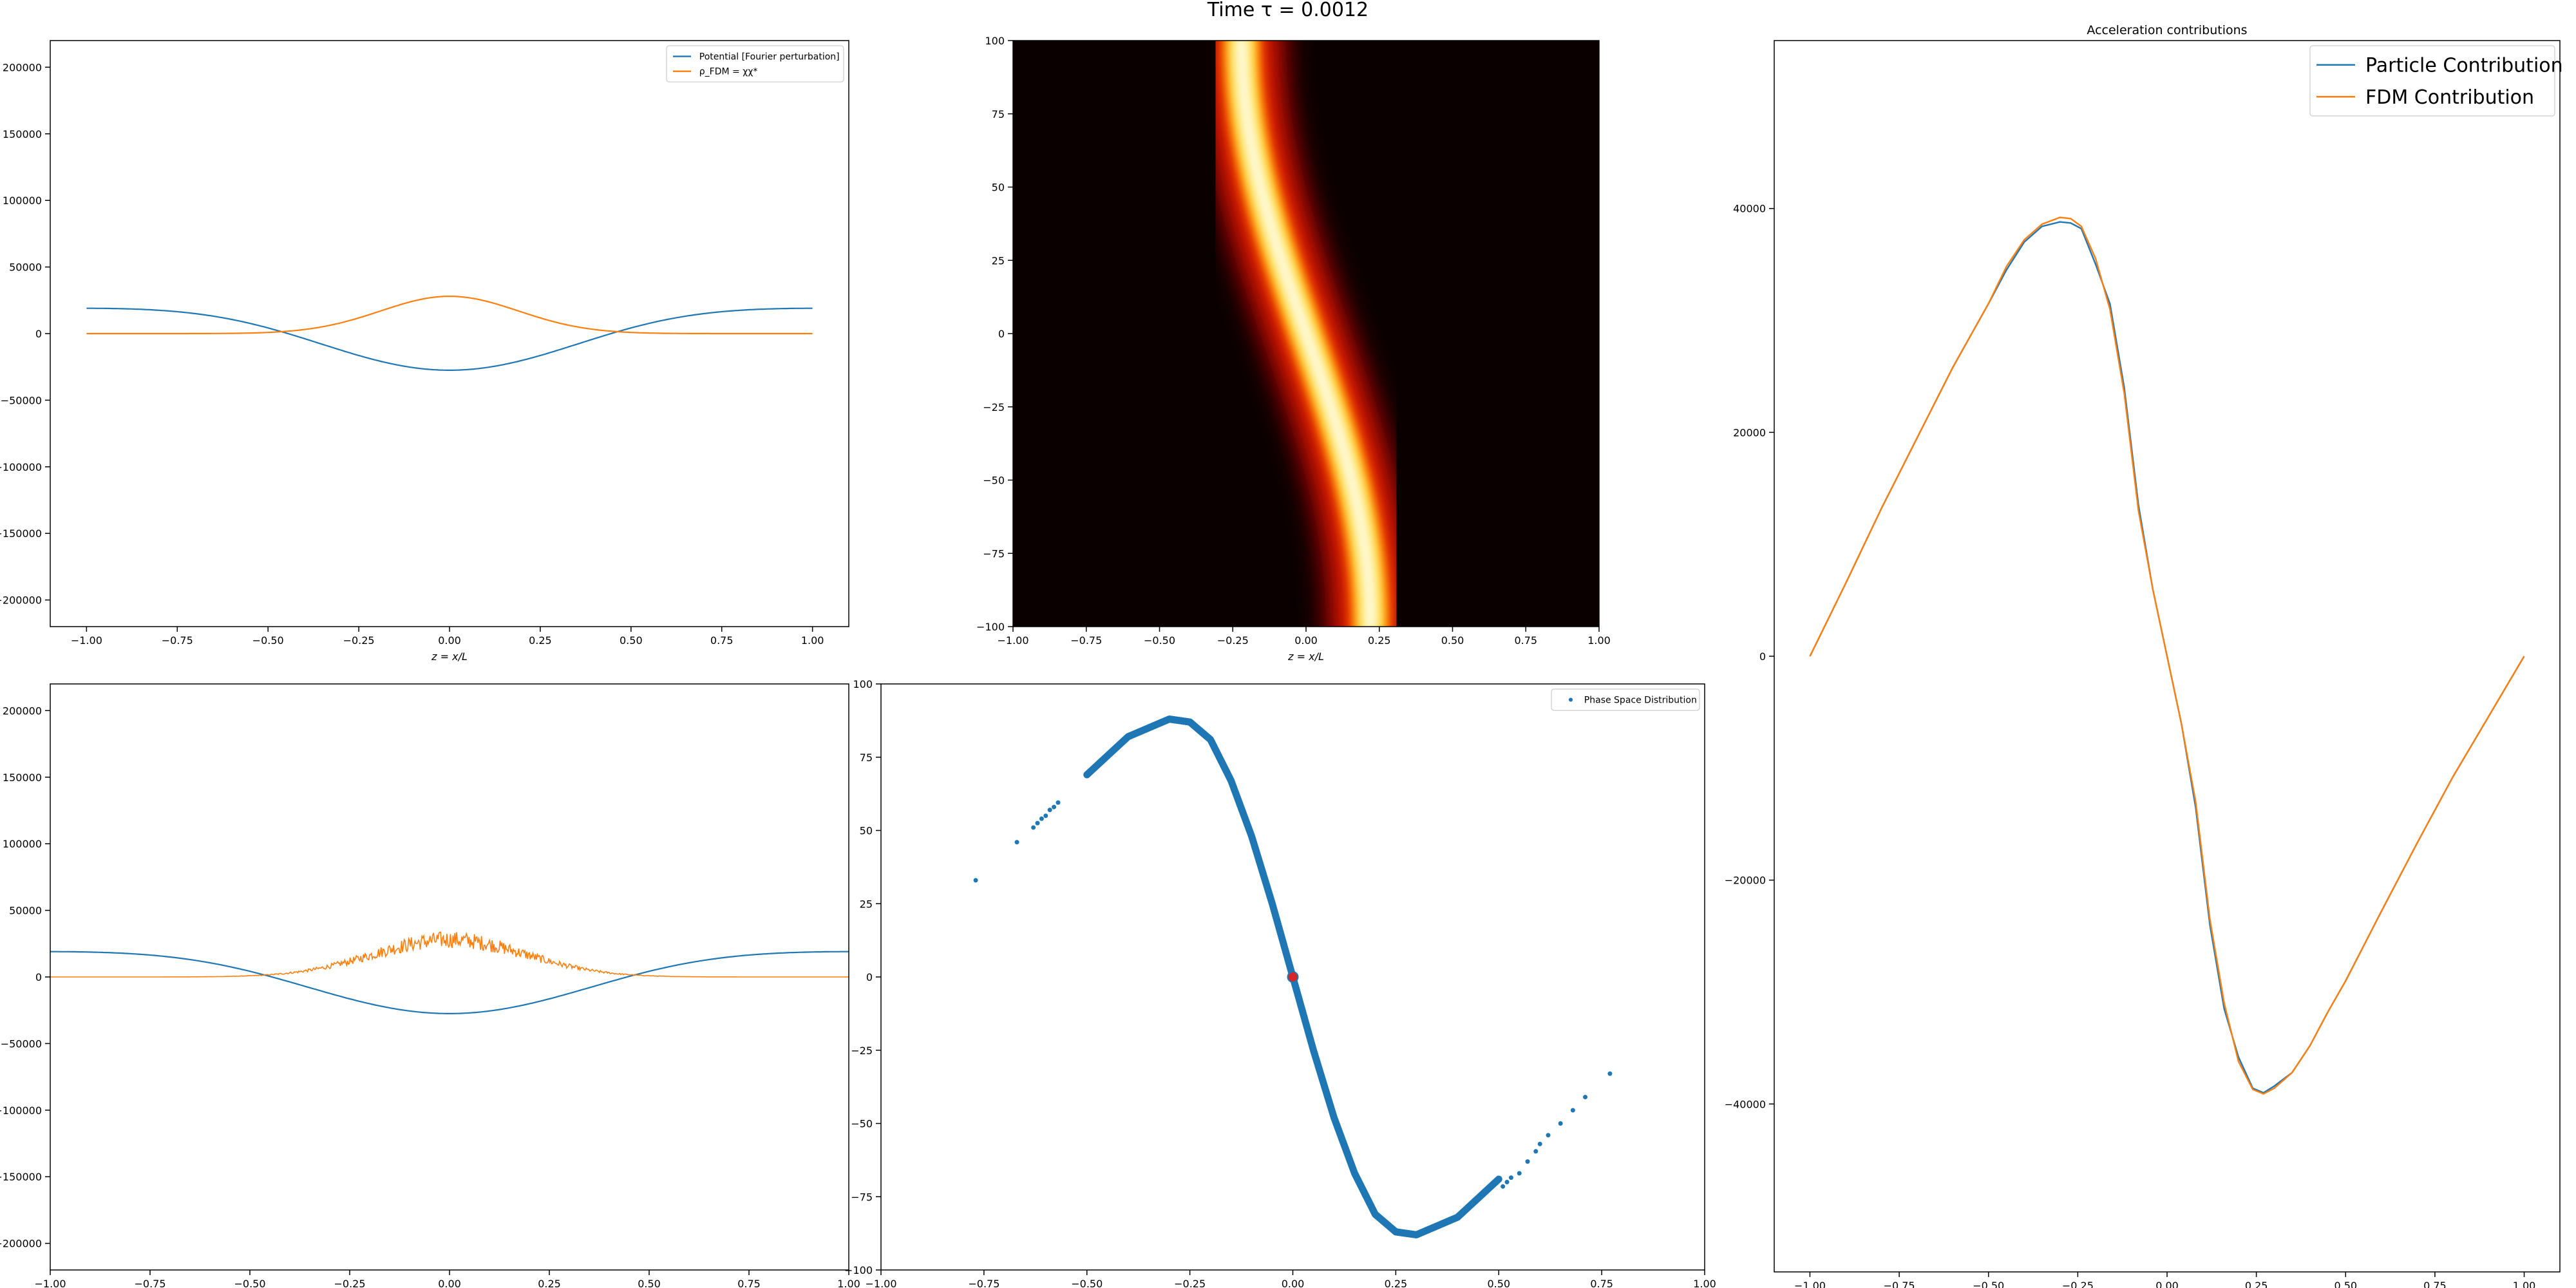  Describe the element at coordinates (449, 982) in the screenshot. I see `potential-line` at that location.